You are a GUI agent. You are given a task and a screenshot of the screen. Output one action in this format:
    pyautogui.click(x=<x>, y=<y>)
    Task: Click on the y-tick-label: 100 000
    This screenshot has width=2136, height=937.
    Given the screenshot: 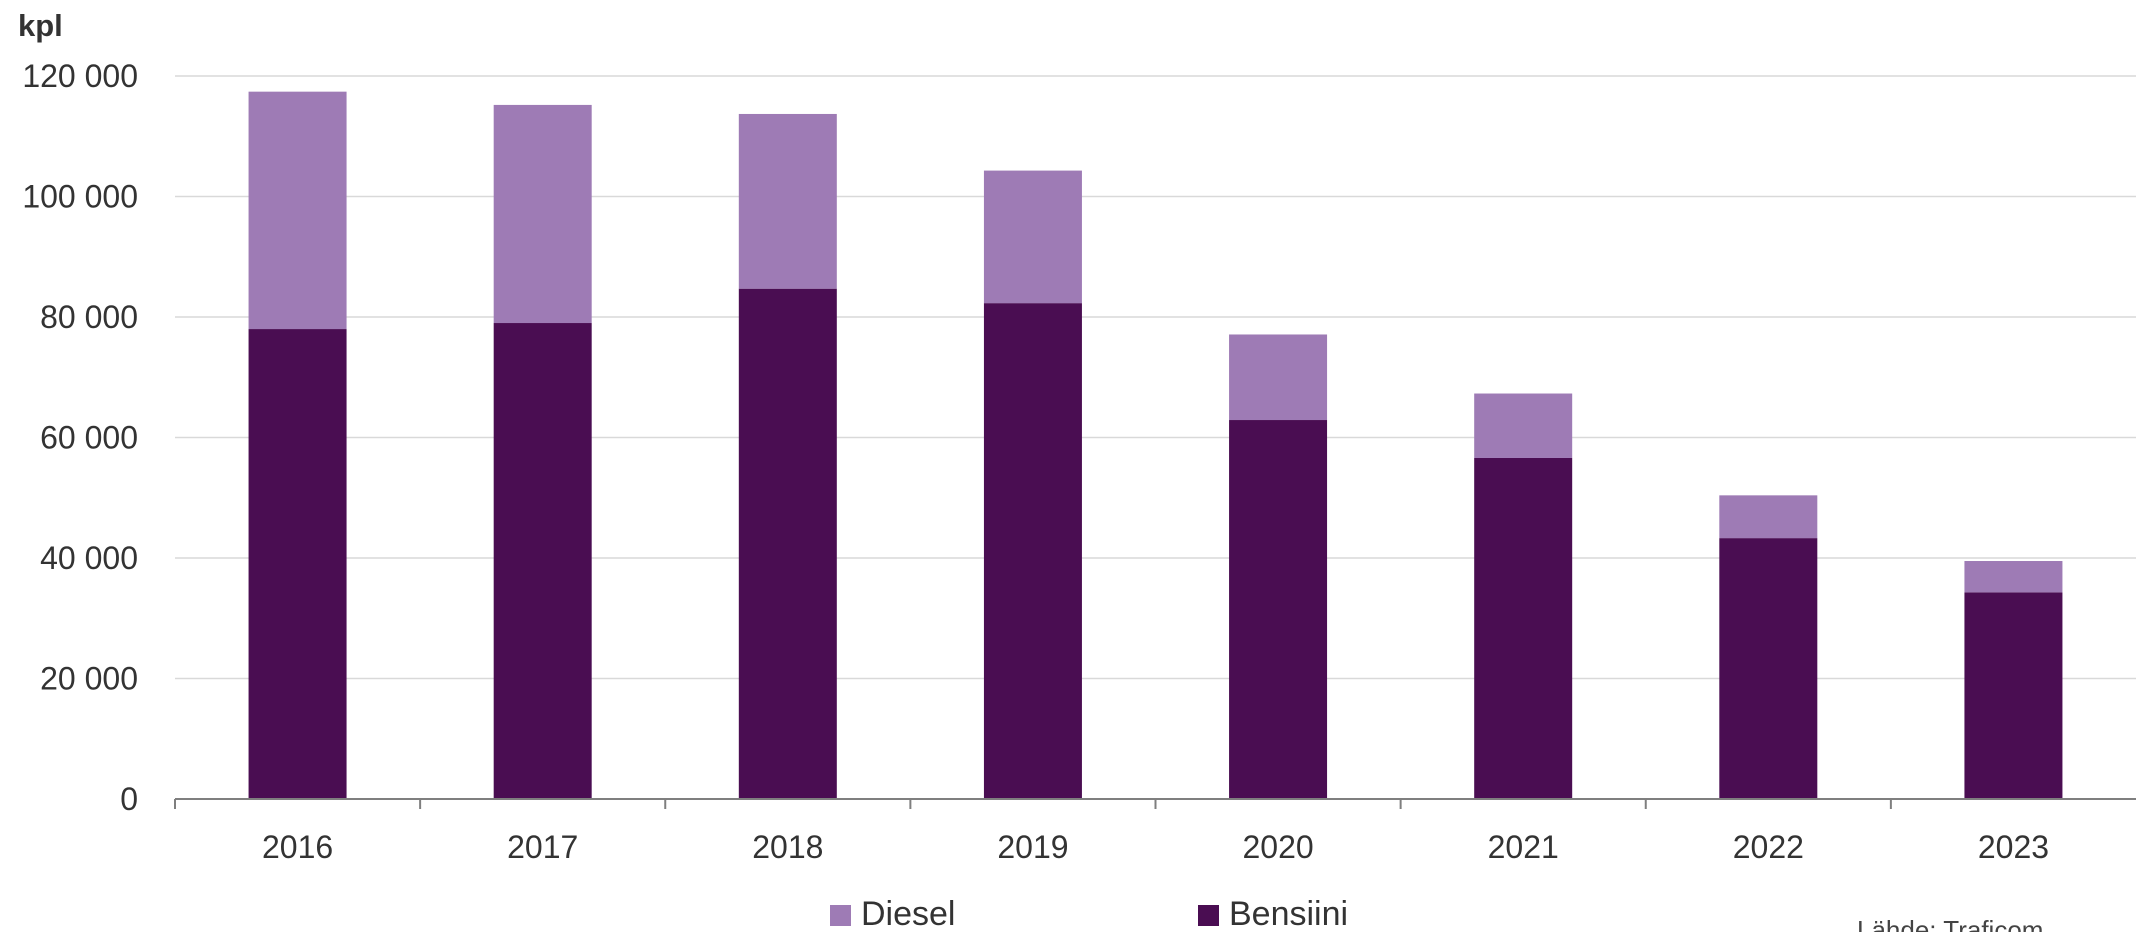 What is the action you would take?
    pyautogui.click(x=80, y=197)
    